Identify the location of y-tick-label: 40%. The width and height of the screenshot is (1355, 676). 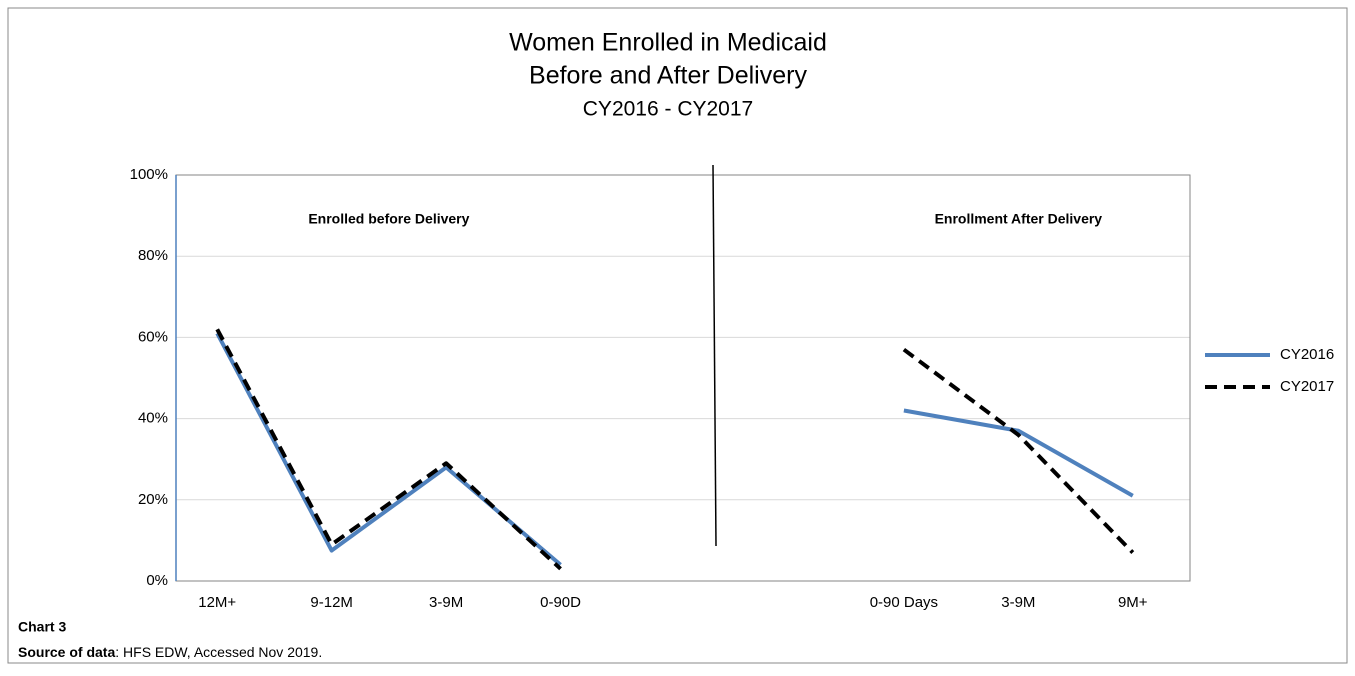
(153, 418).